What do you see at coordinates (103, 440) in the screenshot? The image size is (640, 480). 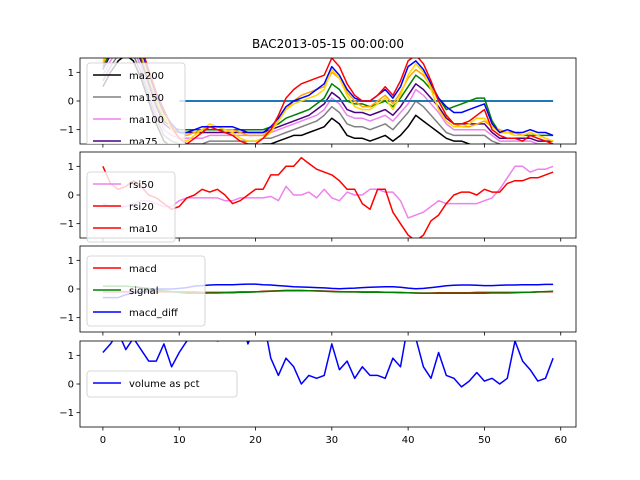 I see `x-tick-label: 0` at bounding box center [103, 440].